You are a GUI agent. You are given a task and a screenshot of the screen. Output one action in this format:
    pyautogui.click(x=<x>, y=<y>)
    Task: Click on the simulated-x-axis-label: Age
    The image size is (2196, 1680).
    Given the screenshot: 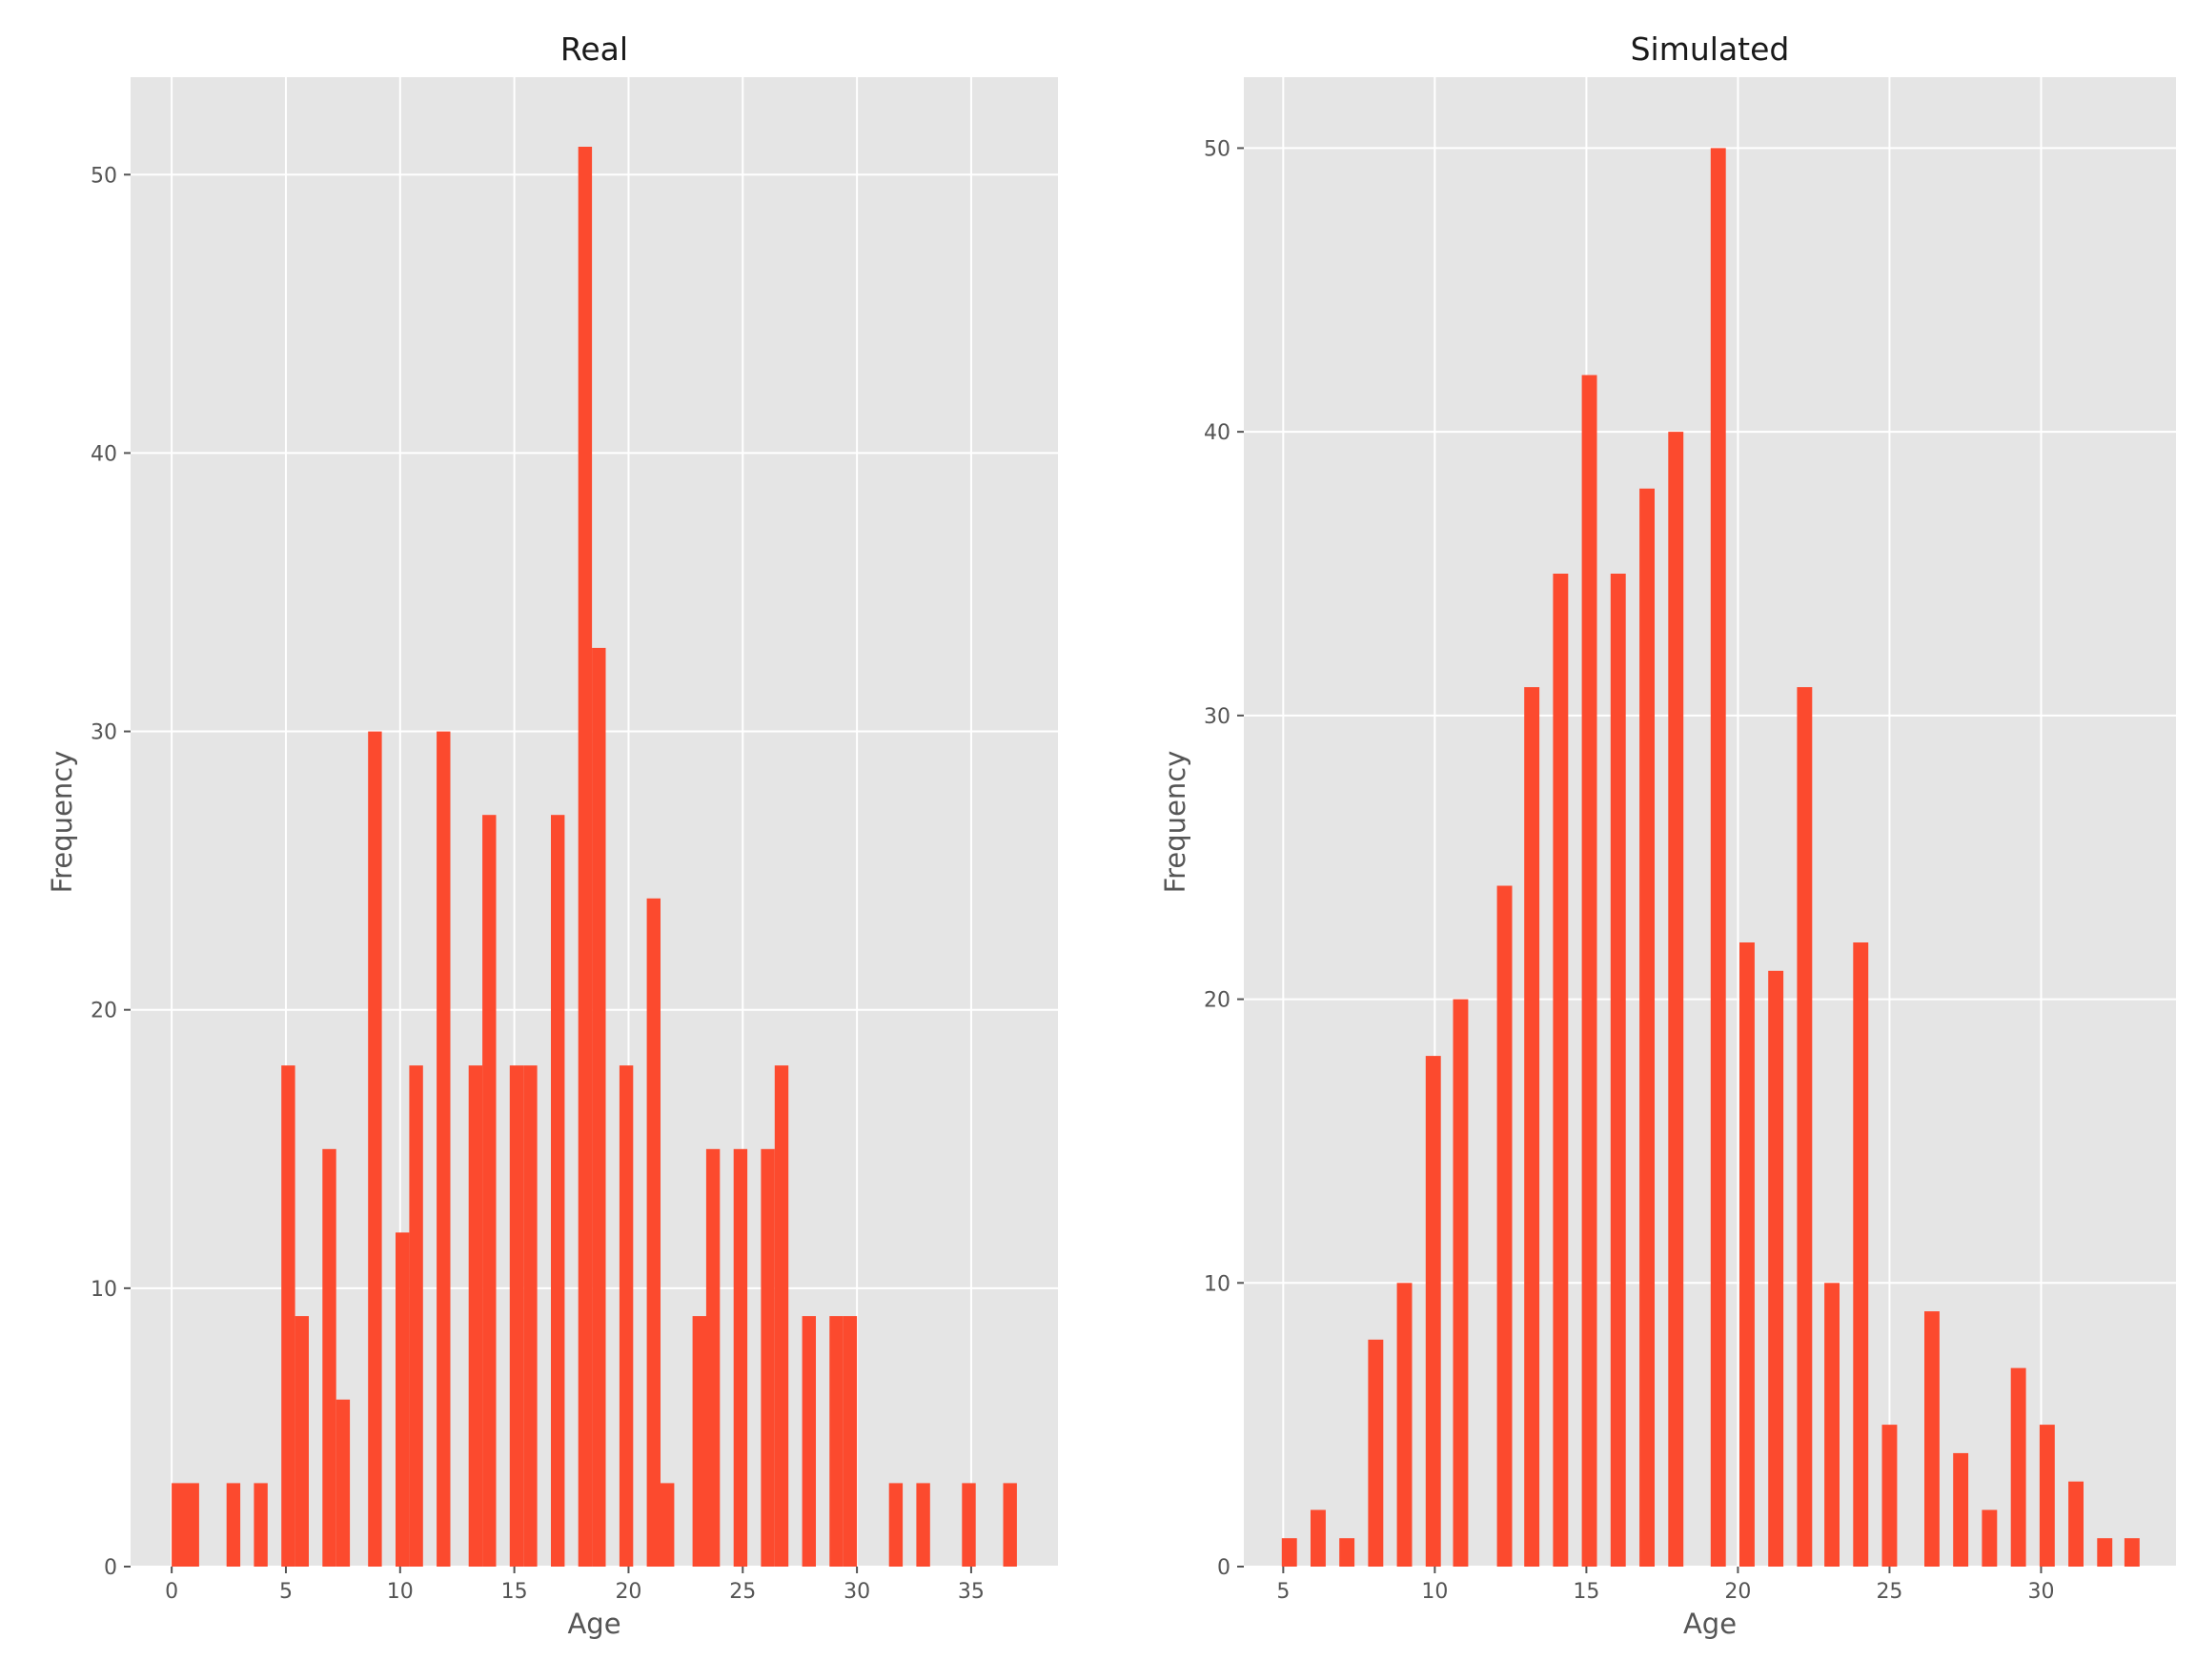 What is the action you would take?
    pyautogui.click(x=1710, y=1624)
    